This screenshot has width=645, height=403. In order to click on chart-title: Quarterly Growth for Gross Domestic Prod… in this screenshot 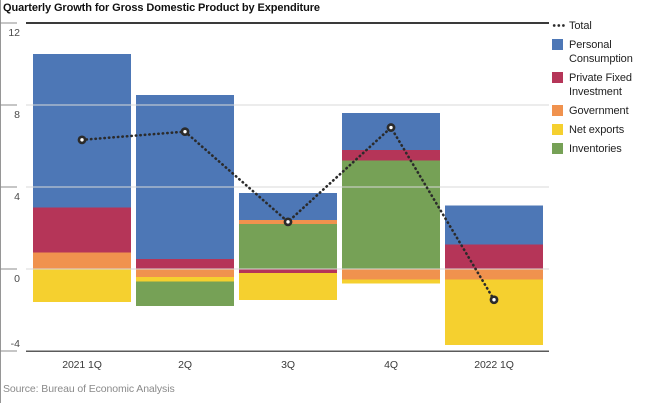, I will do `click(161, 8)`.